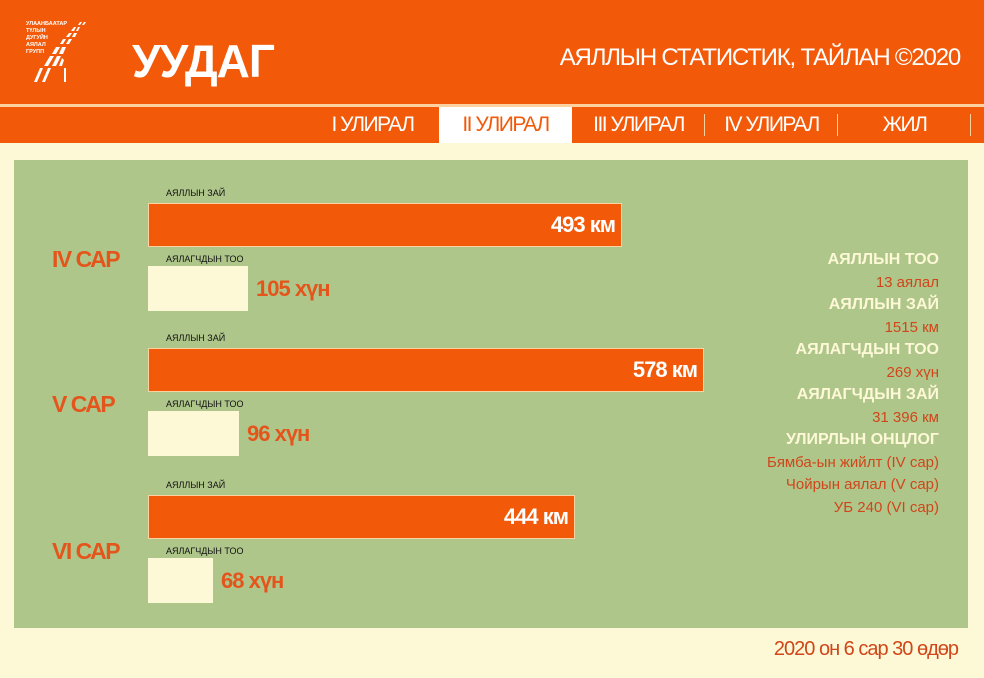 The height and width of the screenshot is (678, 984). Describe the element at coordinates (867, 394) in the screenshot. I see `stat-label: АЯЛАГЧДЫН ЗАЙ` at that location.